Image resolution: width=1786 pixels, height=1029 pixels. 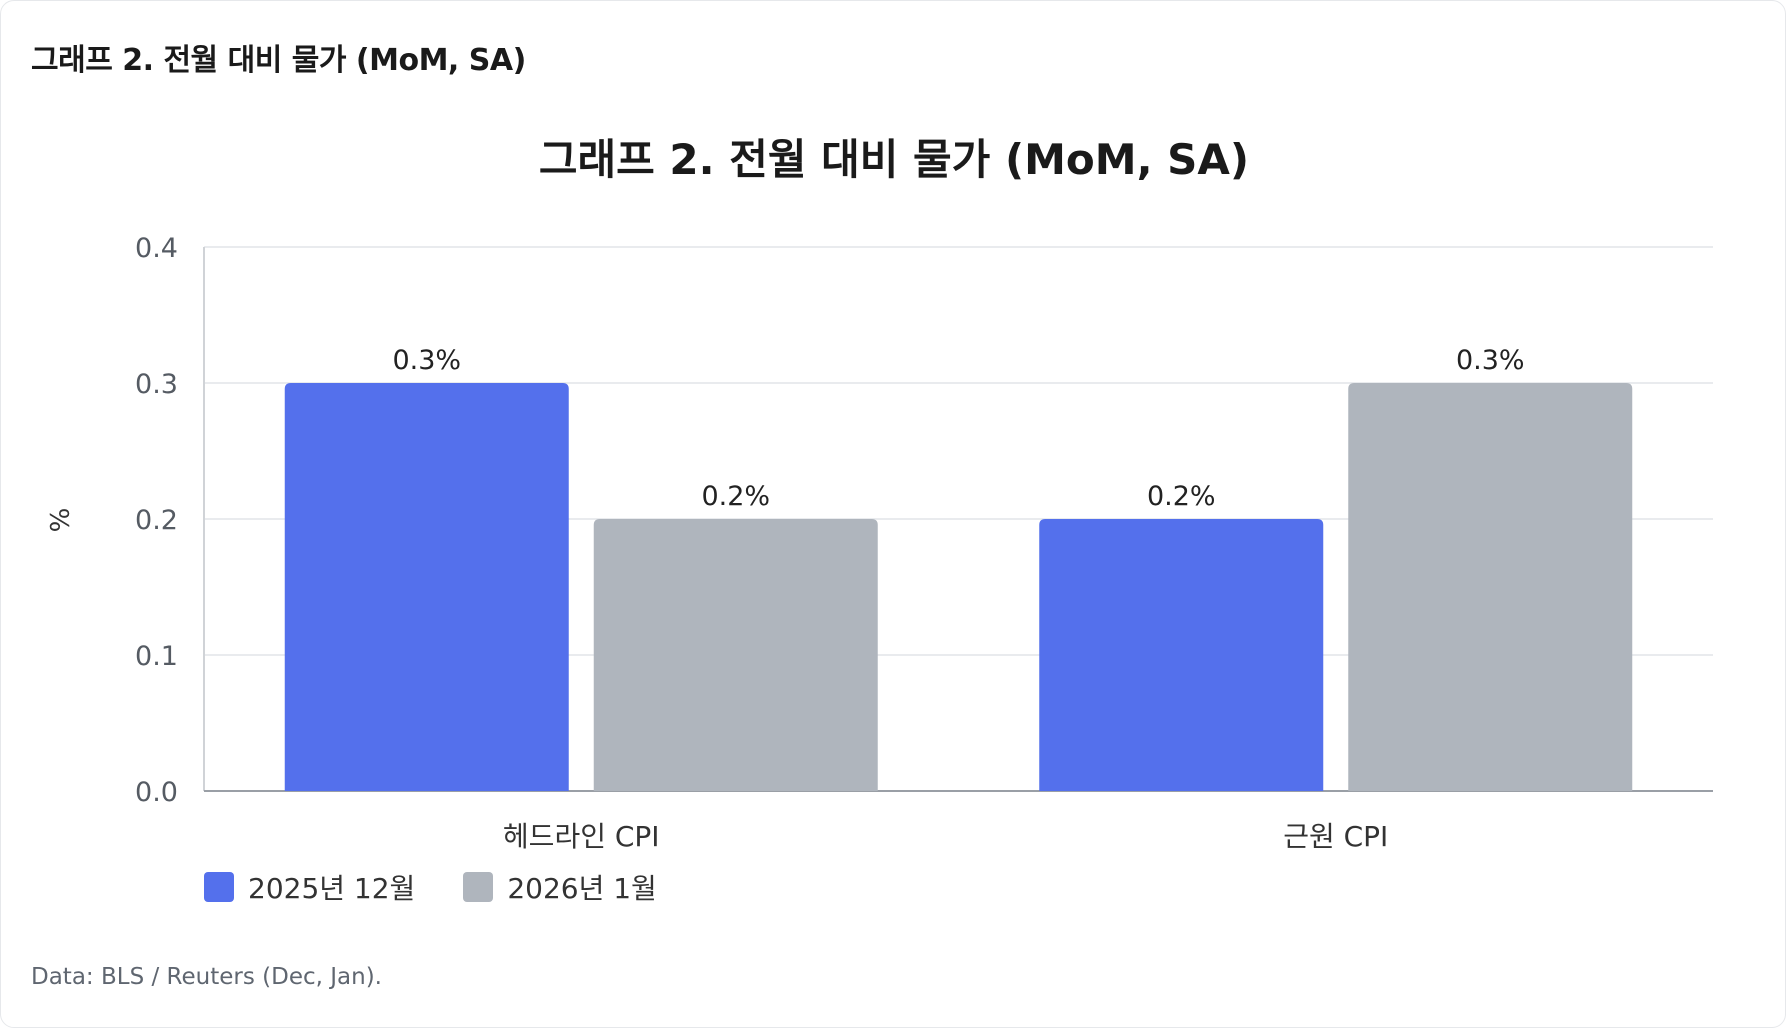 I want to click on y-tick-label: 0.3, so click(x=156, y=384).